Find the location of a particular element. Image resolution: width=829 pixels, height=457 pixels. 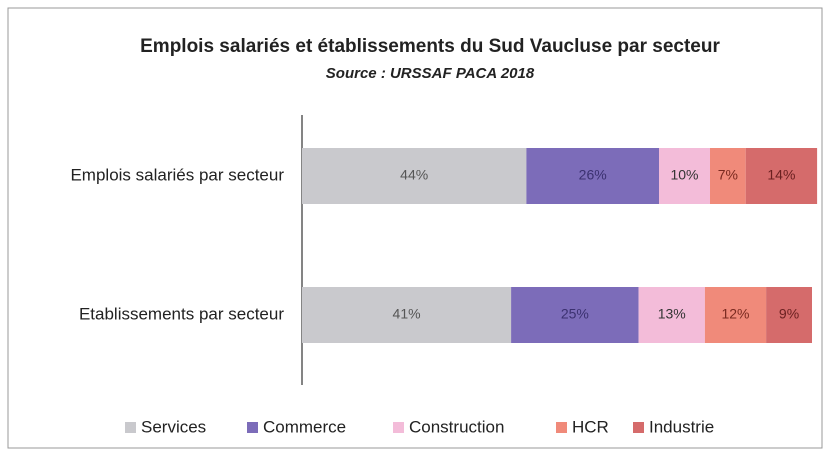

legend-label: Services is located at coordinates (173, 426).